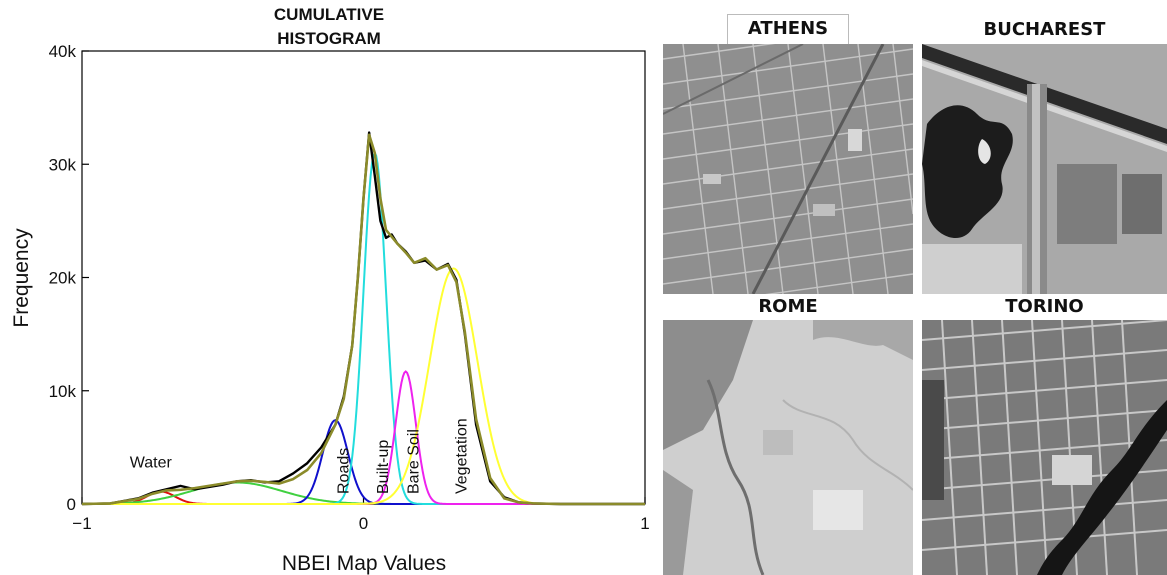 The width and height of the screenshot is (1167, 575). Describe the element at coordinates (788, 447) in the screenshot. I see `rome-satellite-image` at that location.